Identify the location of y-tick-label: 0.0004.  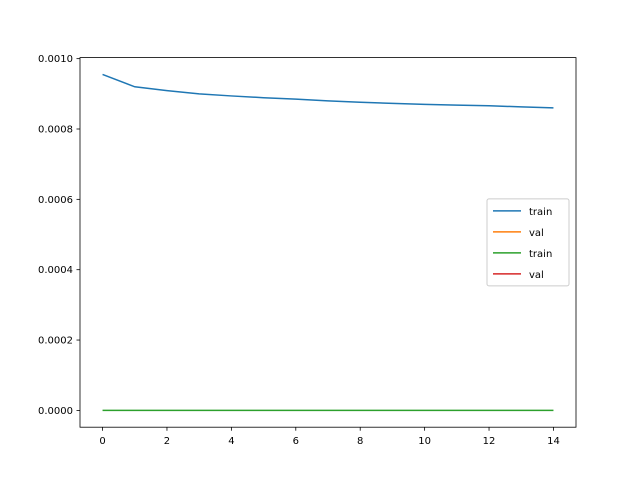
(55, 270).